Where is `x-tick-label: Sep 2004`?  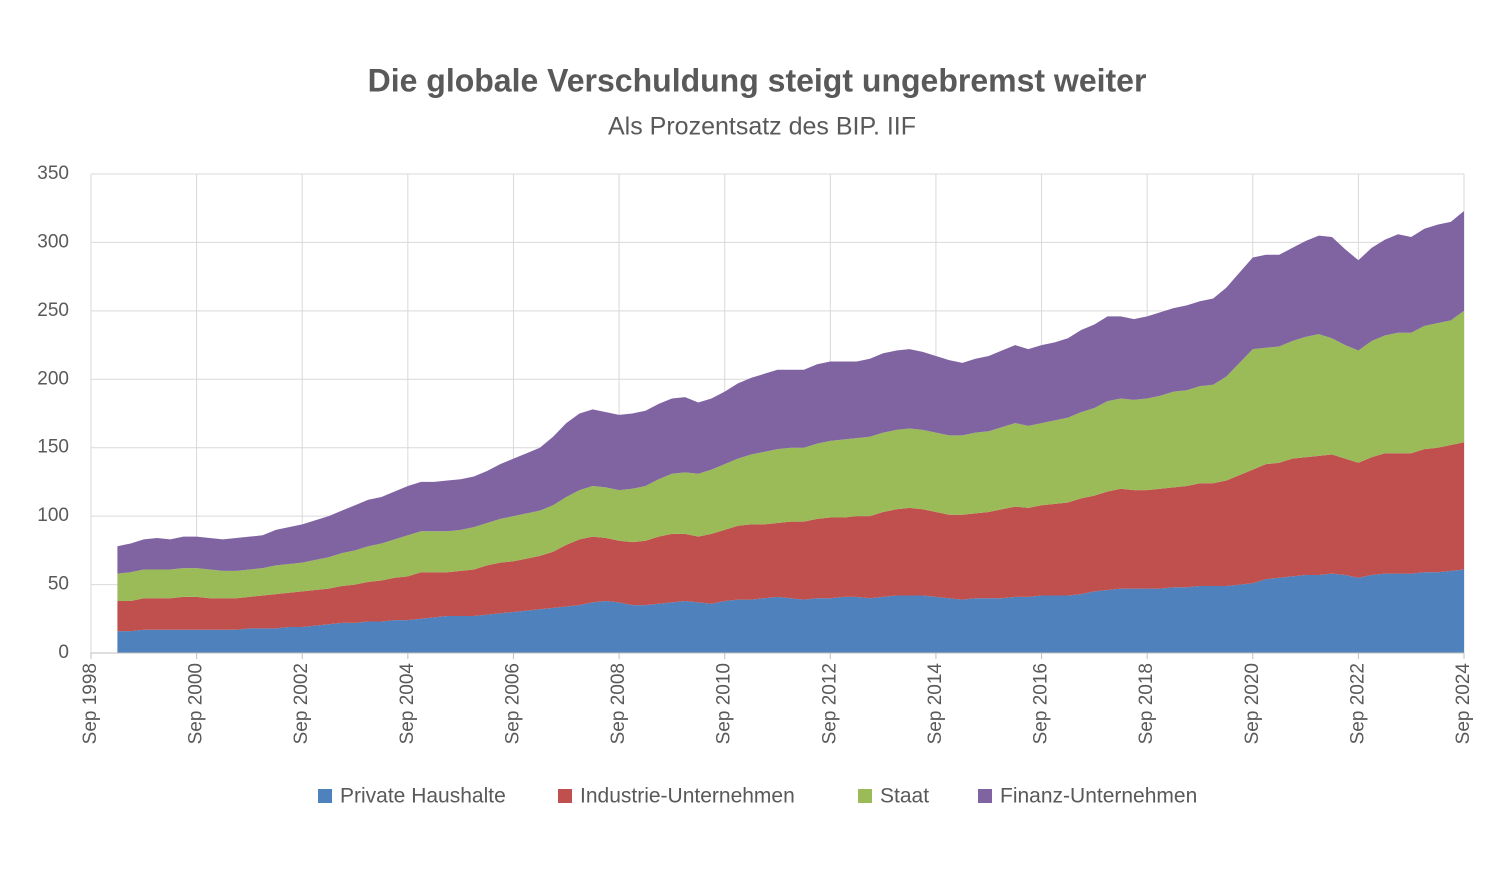
x-tick-label: Sep 2004 is located at coordinates (407, 704).